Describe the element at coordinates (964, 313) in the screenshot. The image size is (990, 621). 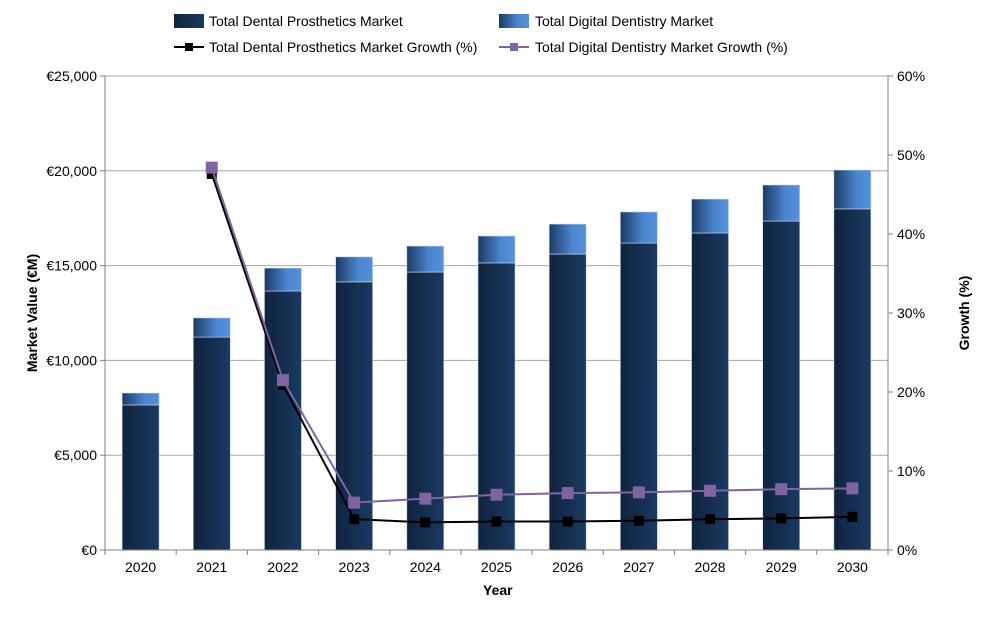
I see `y2-axis-title: Growth (%)` at that location.